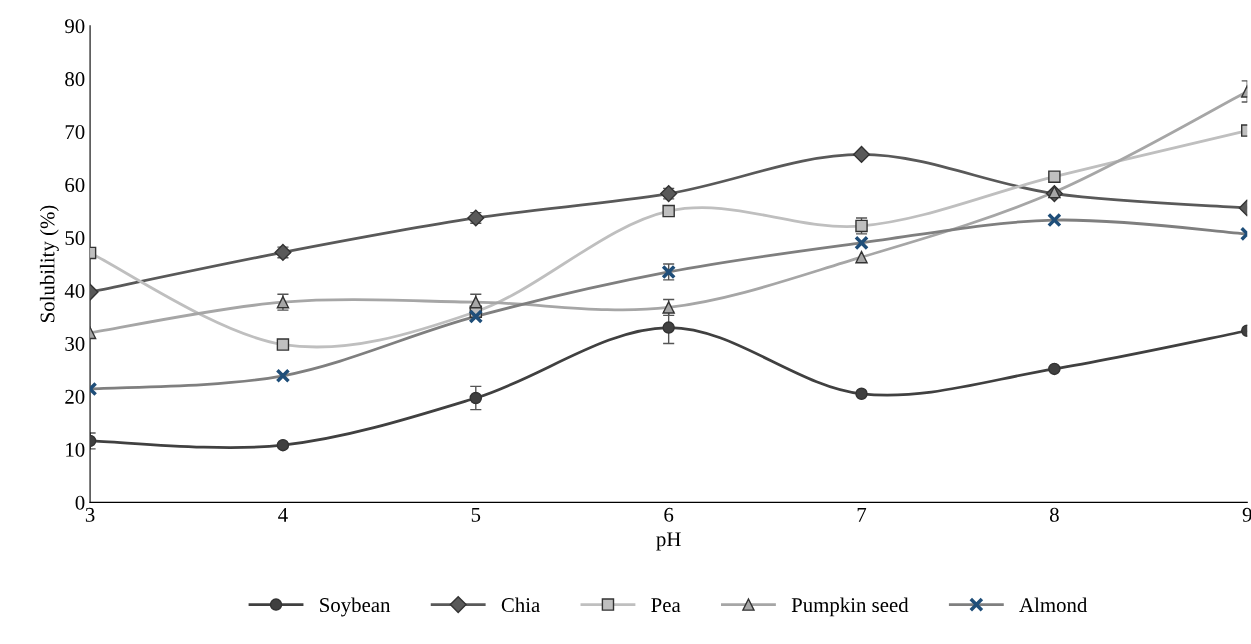 Image resolution: width=1251 pixels, height=644 pixels. Describe the element at coordinates (862, 514) in the screenshot. I see `x-tick-label: 7` at that location.